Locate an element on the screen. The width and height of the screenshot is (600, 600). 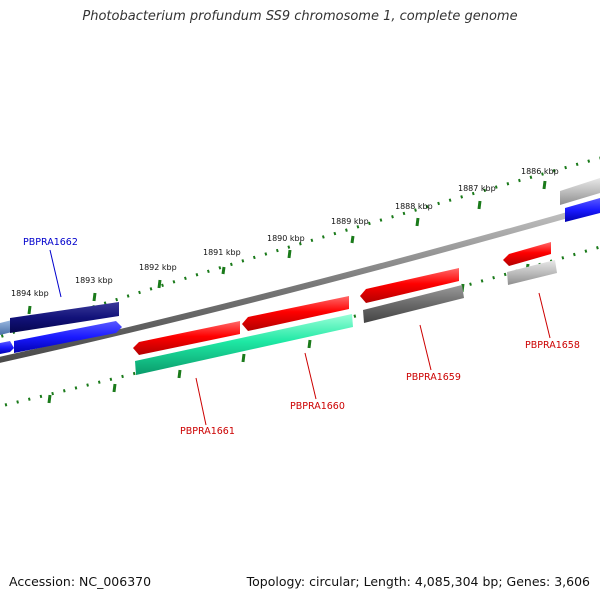
gene-arrow-darkgray is located at coordinates (413, 304).